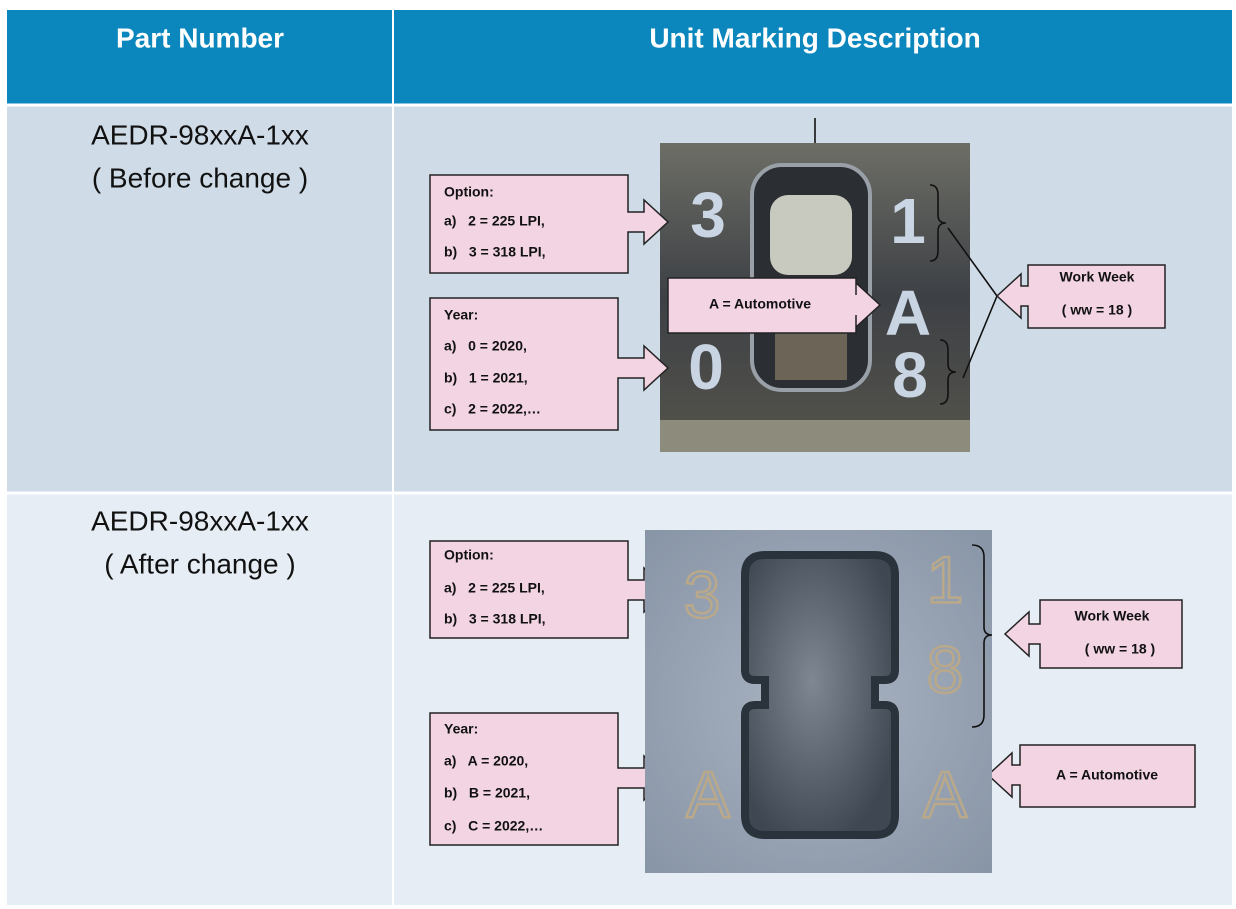 Image resolution: width=1236 pixels, height=909 pixels. Describe the element at coordinates (811, 235) in the screenshot. I see `chip-lens` at that location.